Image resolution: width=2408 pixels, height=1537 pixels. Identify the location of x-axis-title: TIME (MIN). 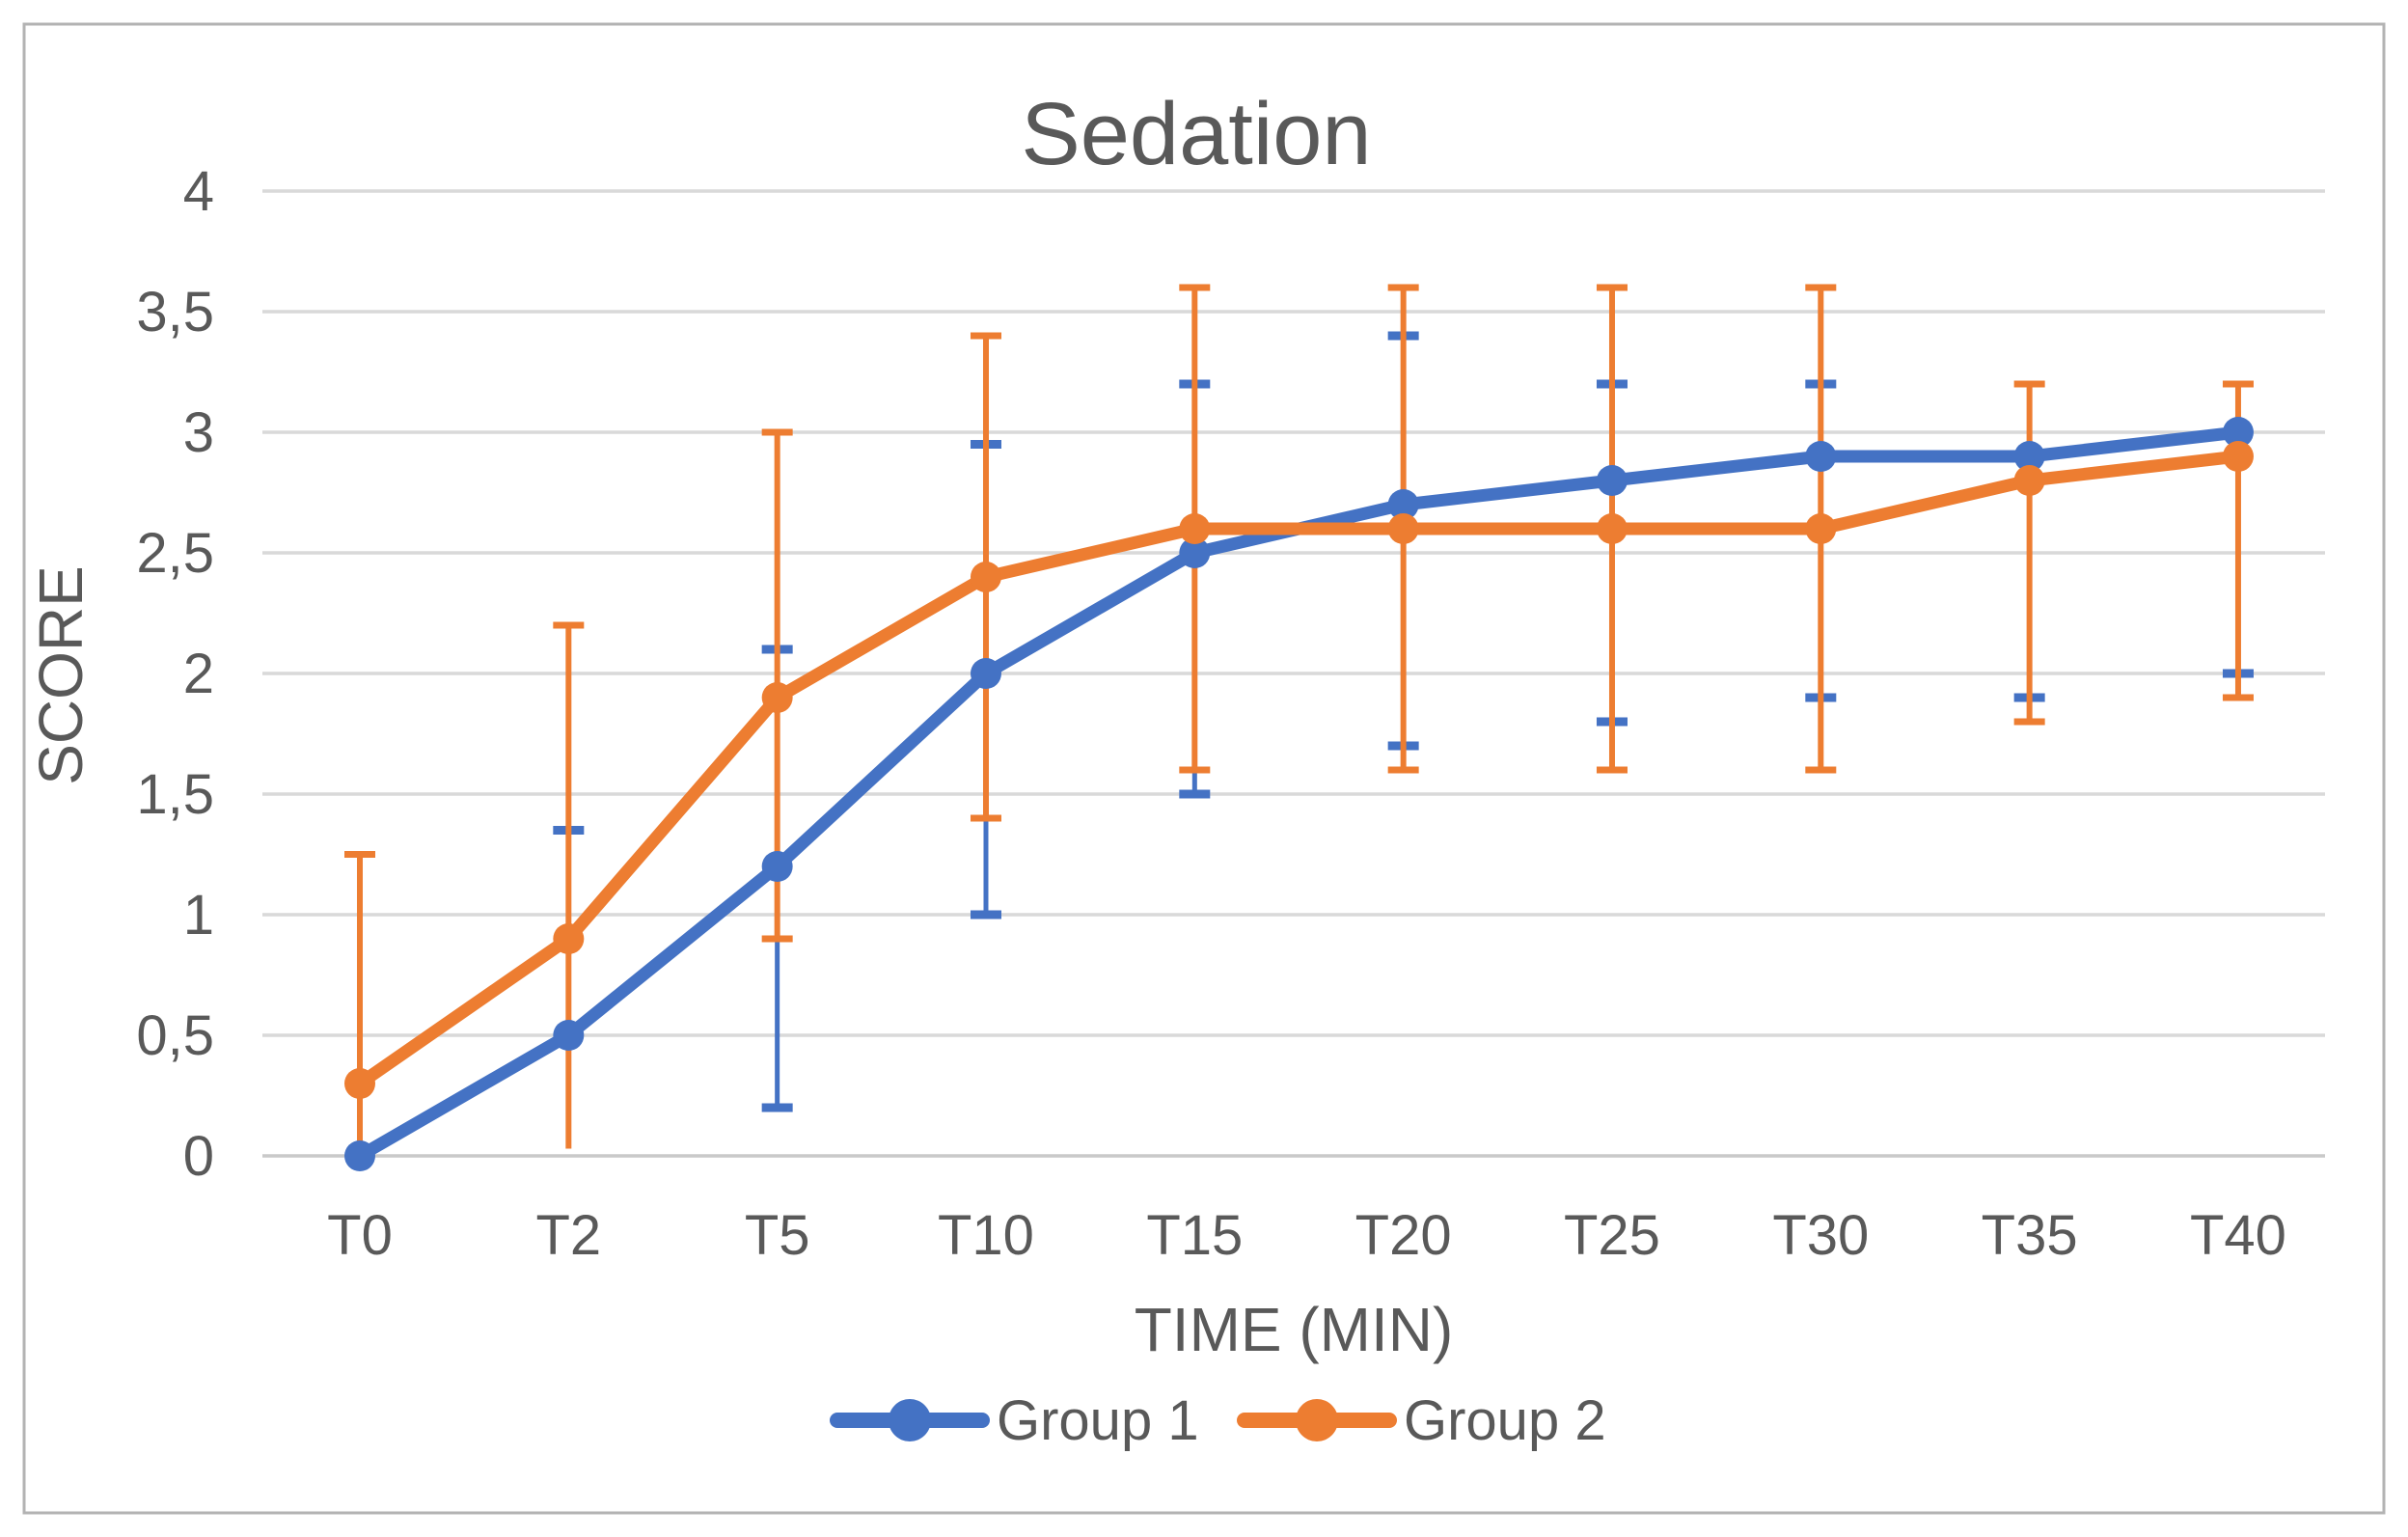
(1294, 1329).